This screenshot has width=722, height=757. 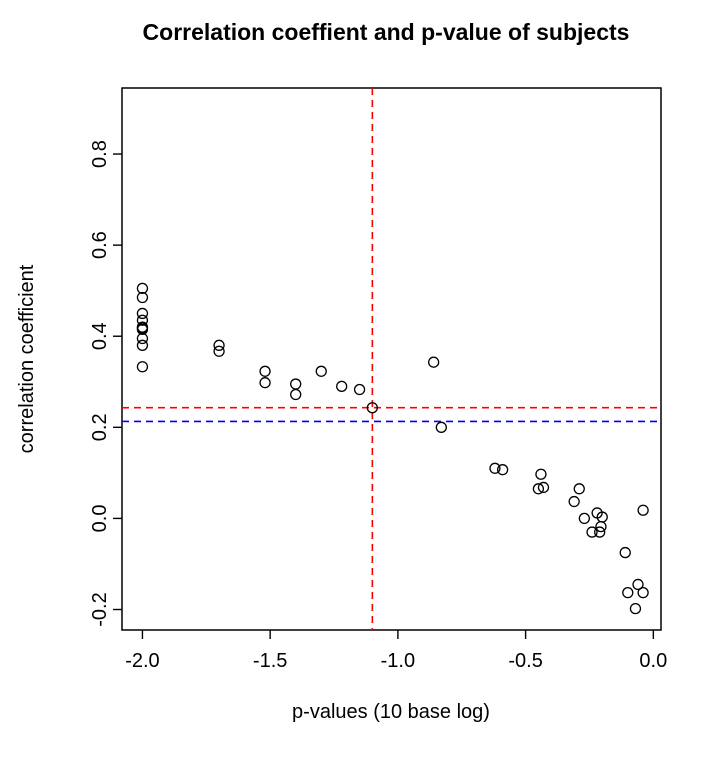 I want to click on x-tick-label: 0.0, so click(x=653, y=661).